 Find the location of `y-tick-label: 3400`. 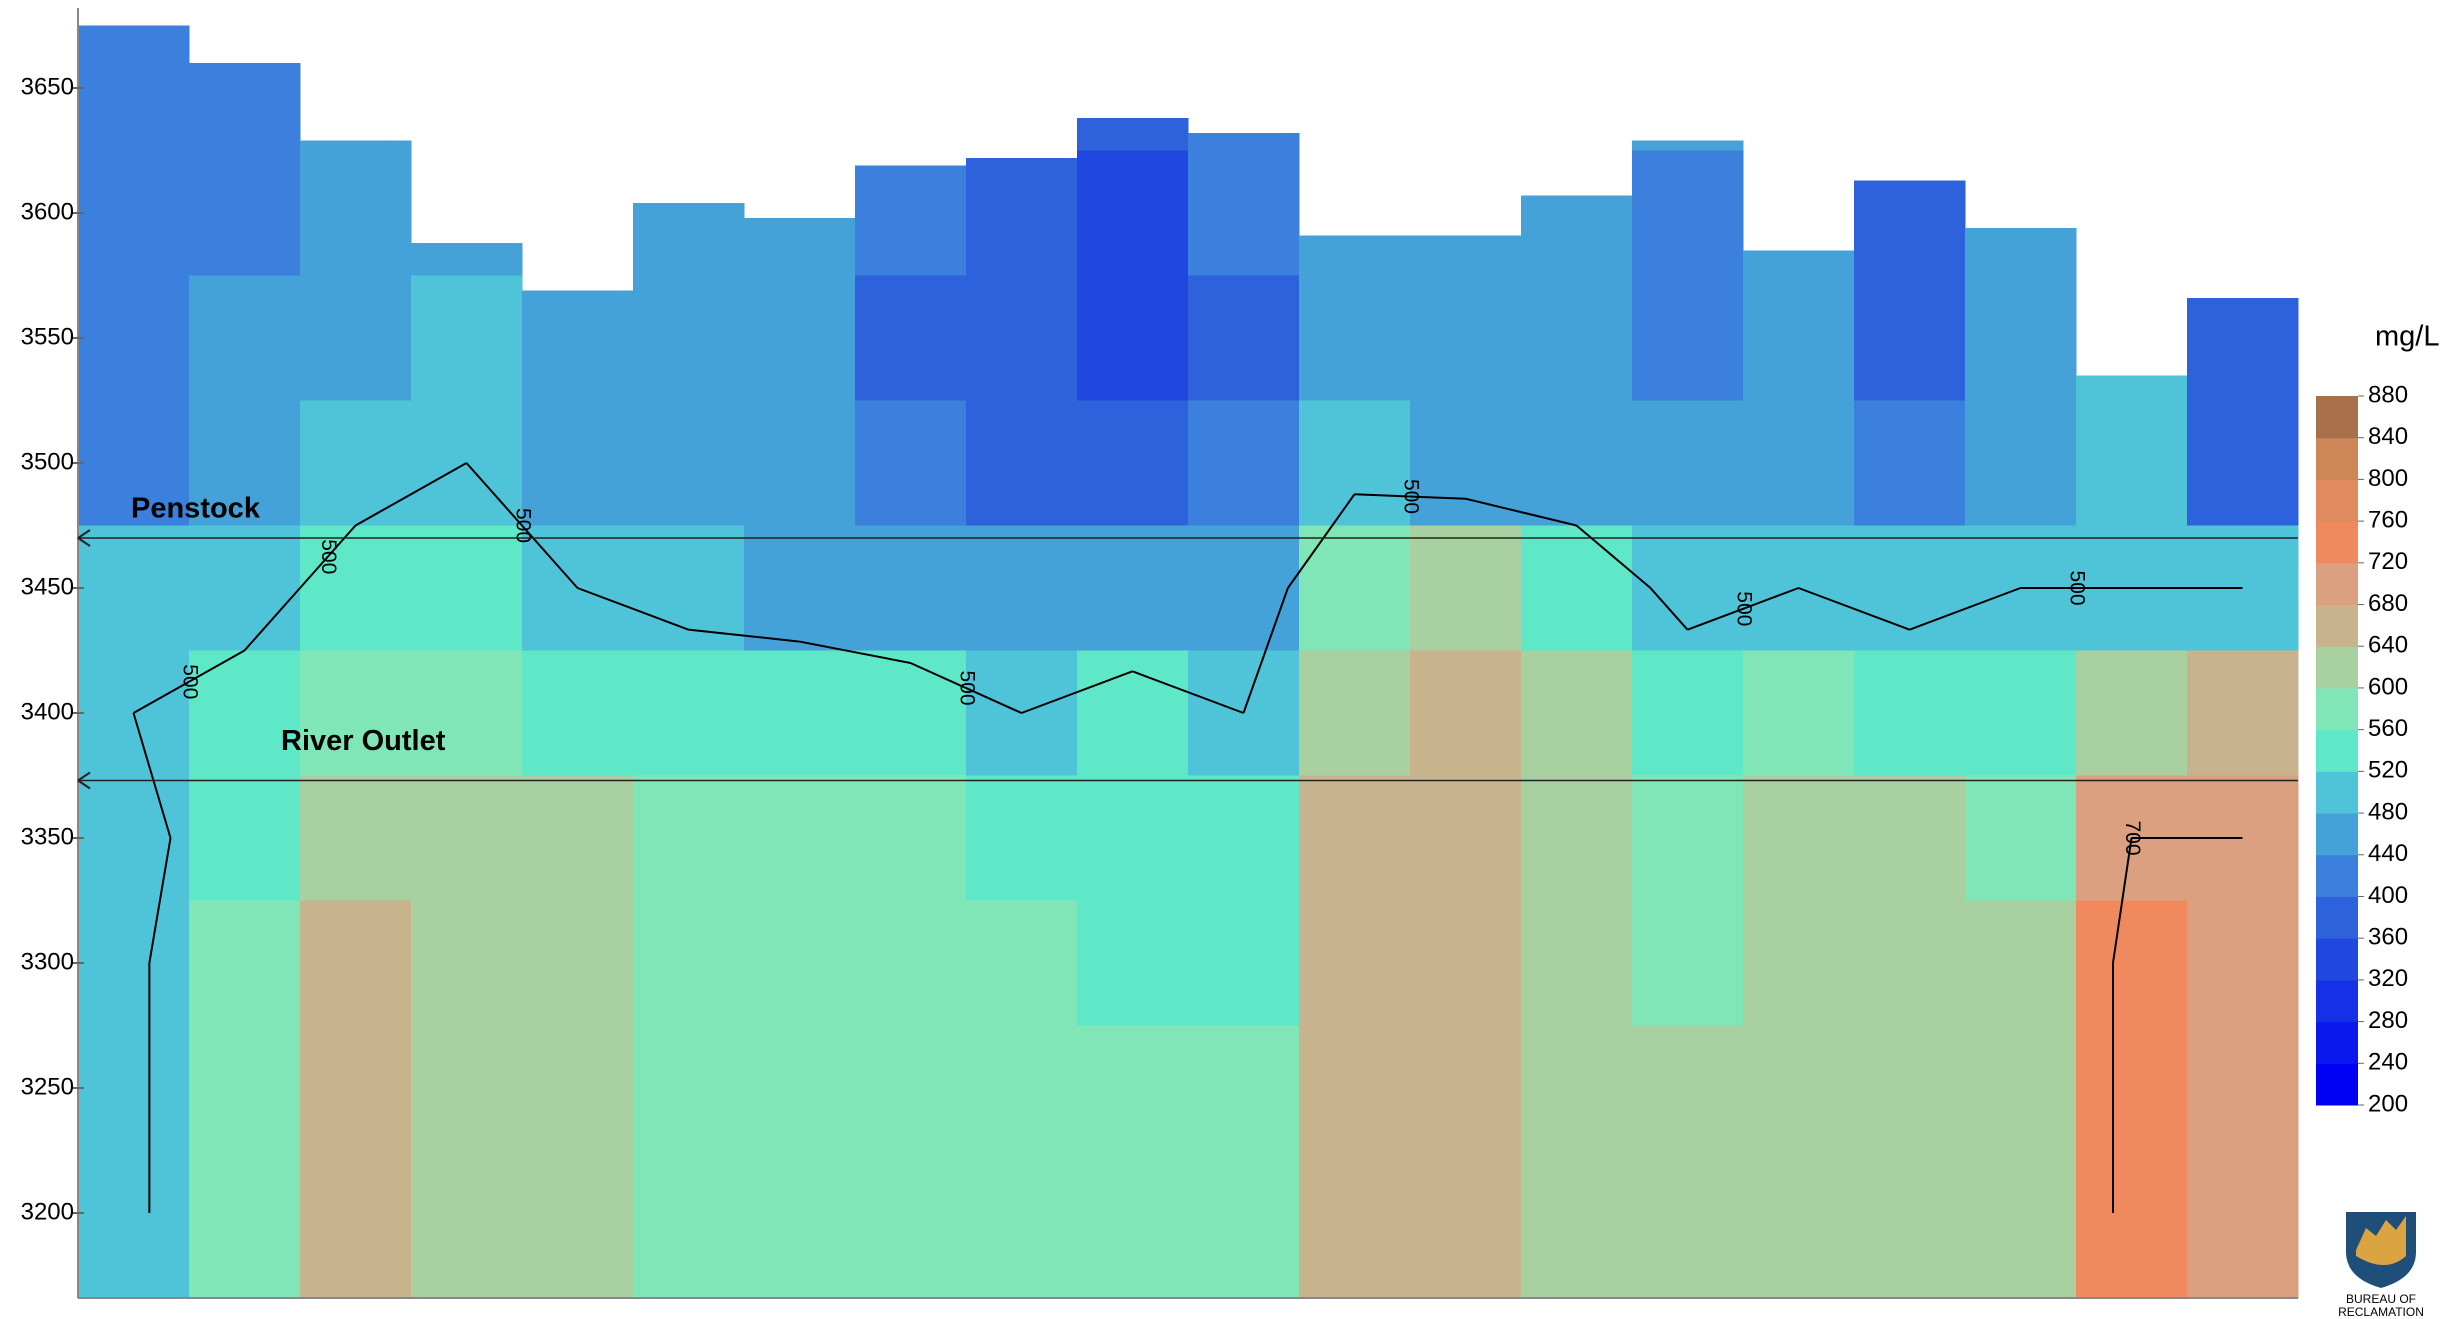

y-tick-label: 3400 is located at coordinates (47, 711).